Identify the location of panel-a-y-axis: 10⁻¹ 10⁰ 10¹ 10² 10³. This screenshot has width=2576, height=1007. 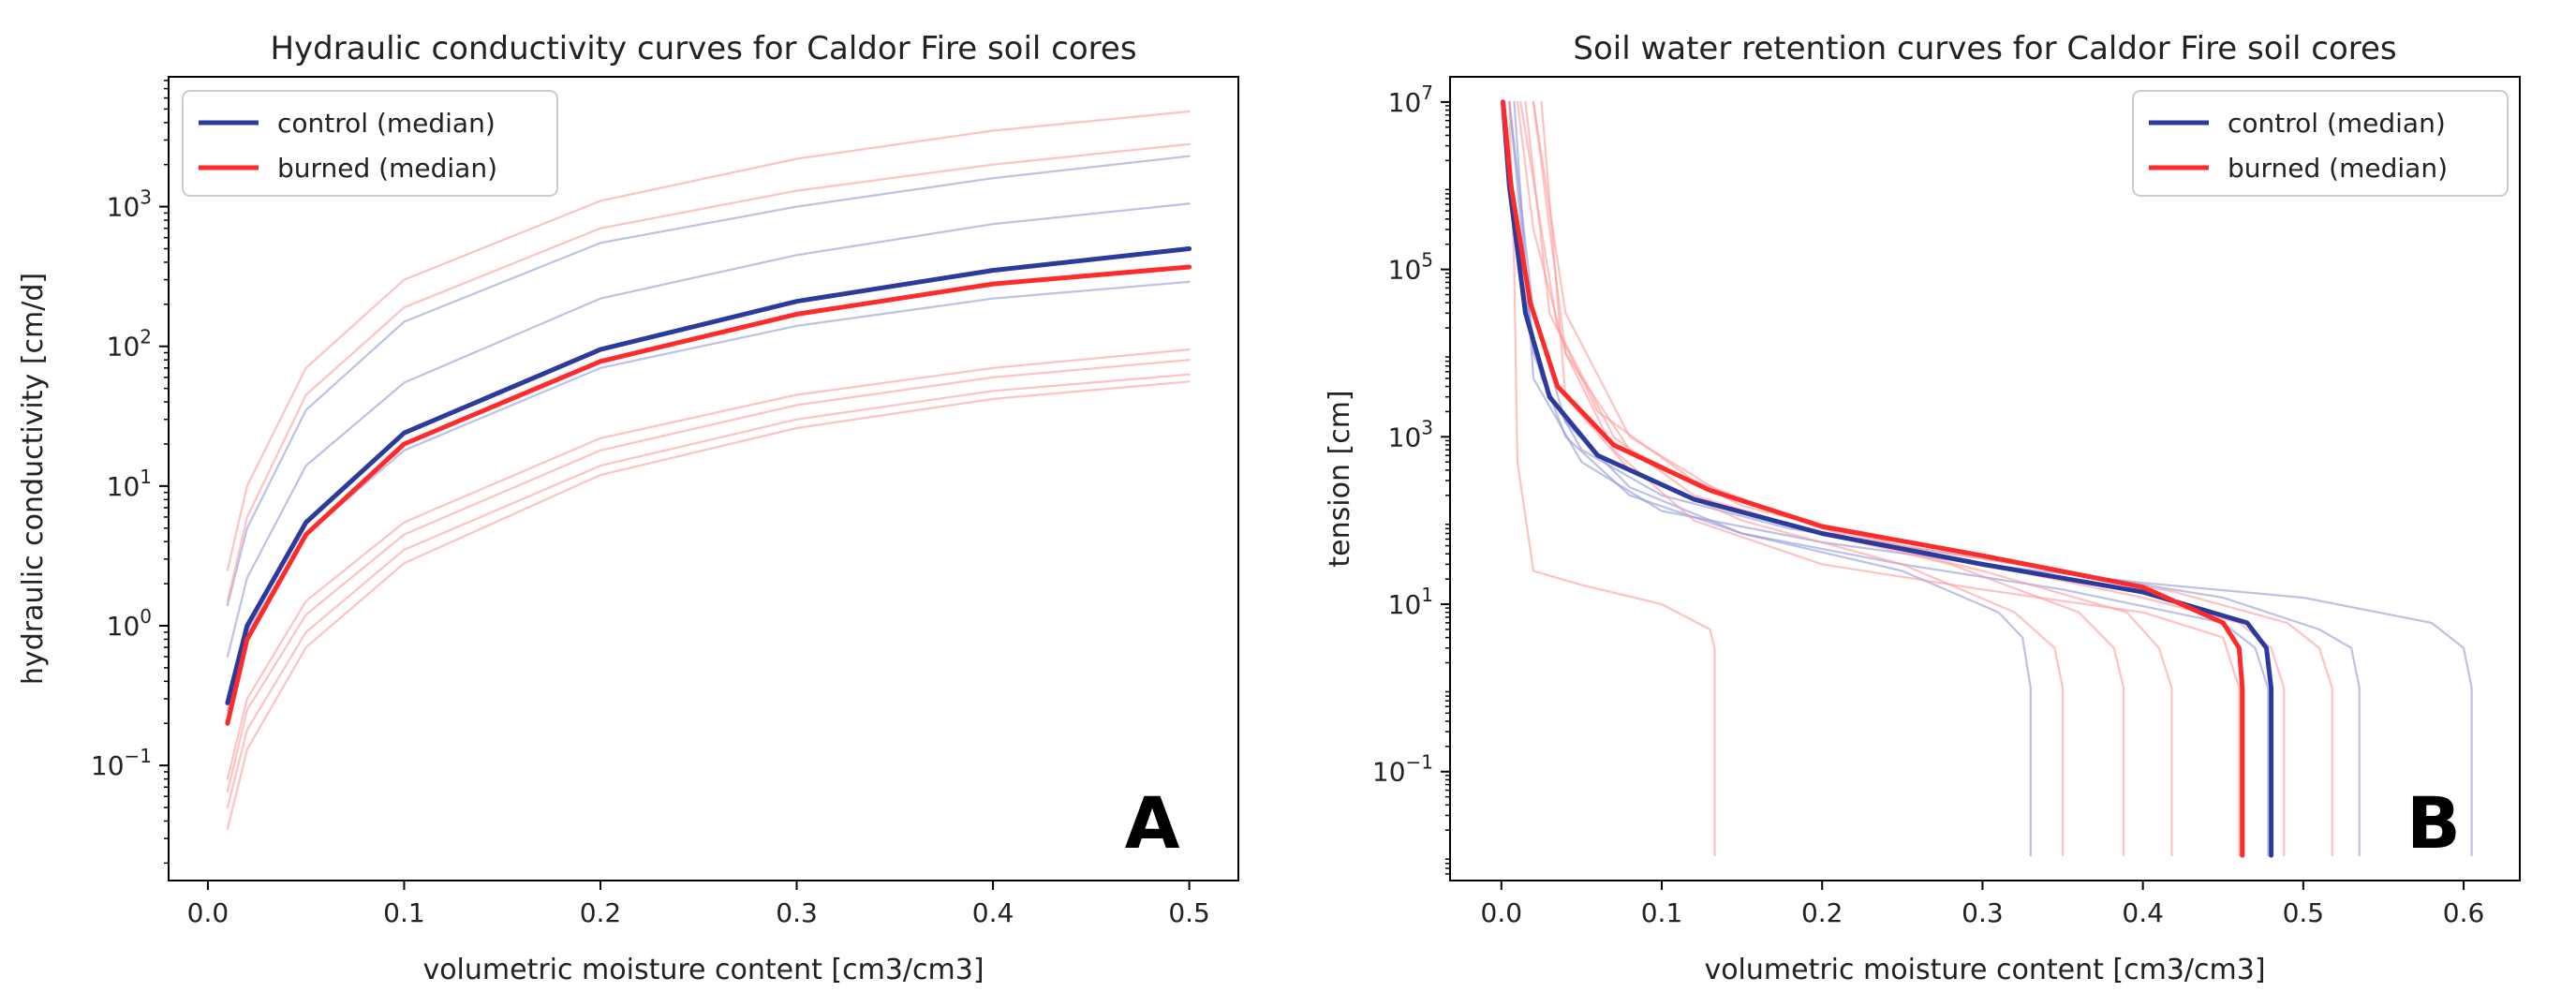
(130, 472).